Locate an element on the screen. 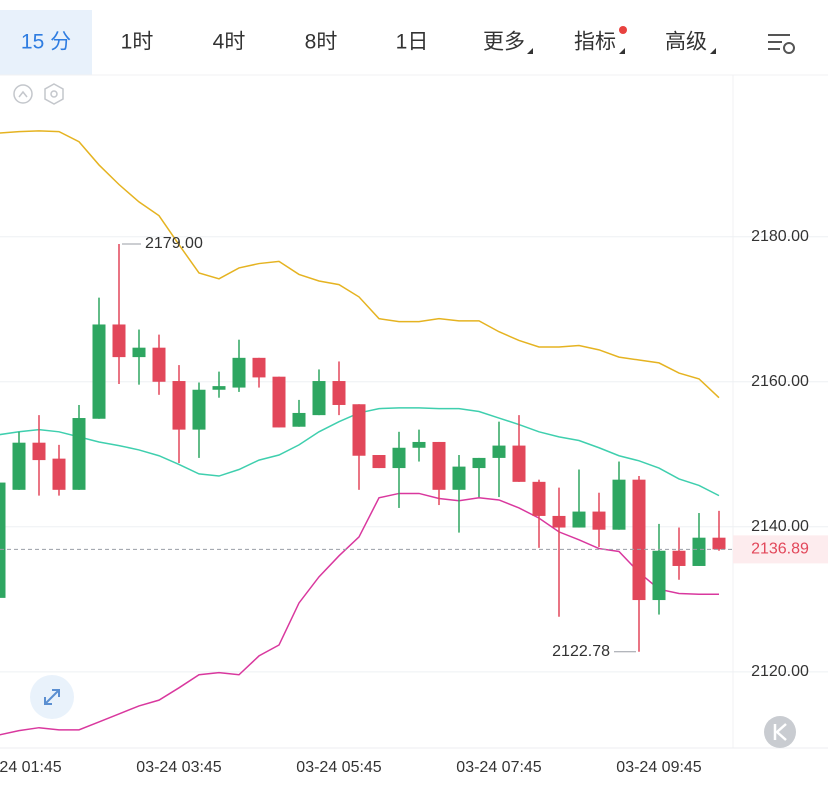 The image size is (828, 788). last-price-label: 2136.89 is located at coordinates (780, 549).